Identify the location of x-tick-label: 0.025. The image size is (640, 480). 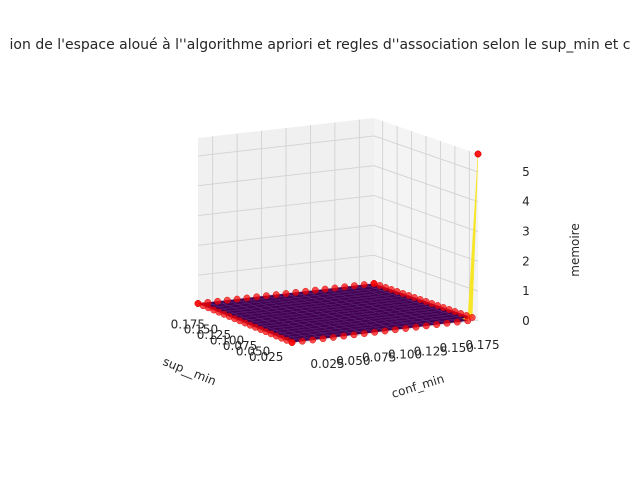
(266, 357).